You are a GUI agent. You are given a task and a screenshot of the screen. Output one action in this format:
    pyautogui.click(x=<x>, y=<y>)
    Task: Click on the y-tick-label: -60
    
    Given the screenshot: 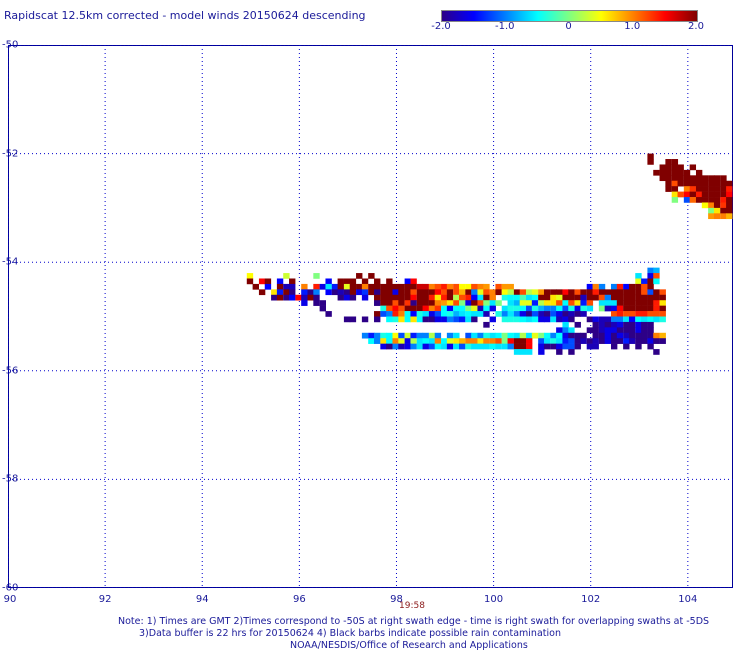 What is the action you would take?
    pyautogui.click(x=10, y=588)
    